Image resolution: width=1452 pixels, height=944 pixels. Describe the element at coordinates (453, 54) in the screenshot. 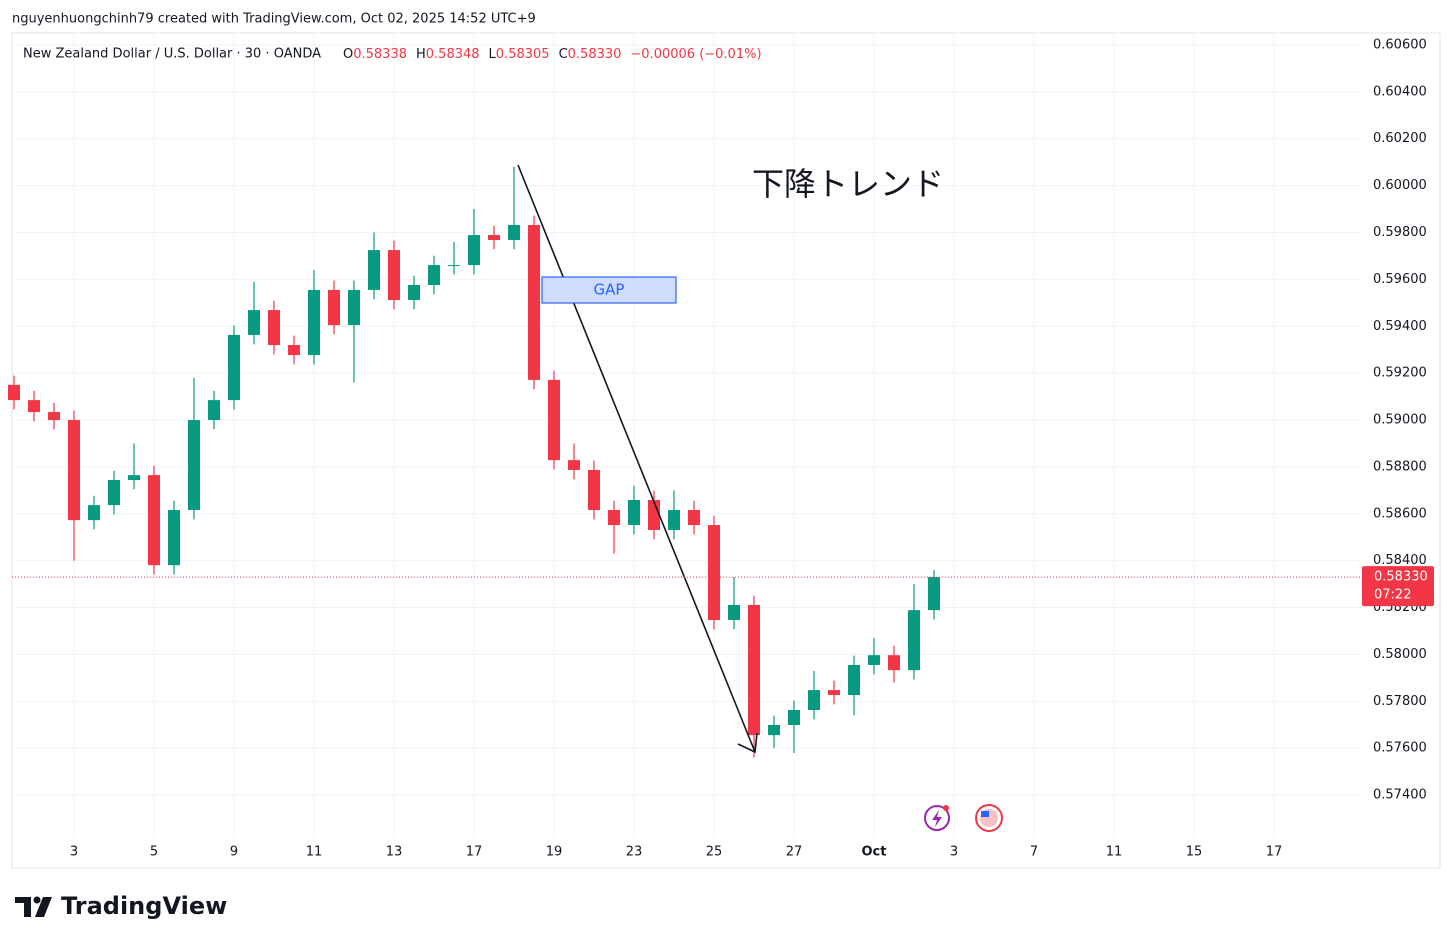

I see `readout-value: 0.58348` at that location.